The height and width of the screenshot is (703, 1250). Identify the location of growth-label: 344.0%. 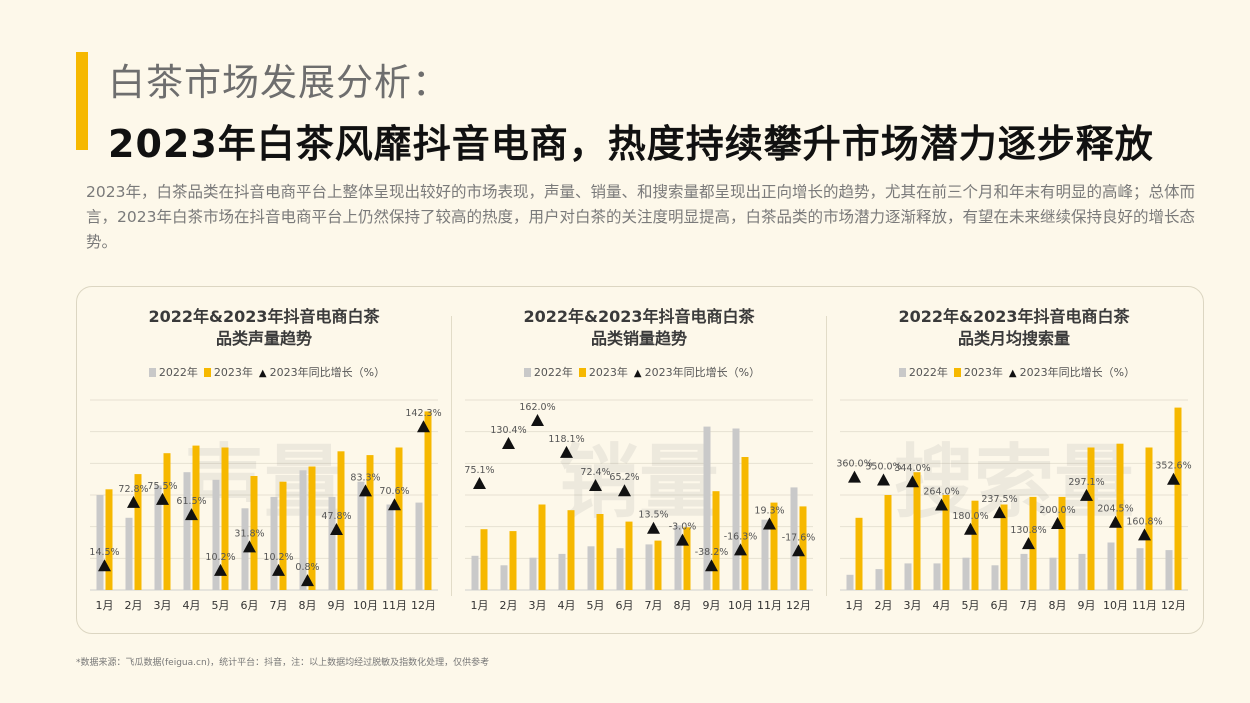
(912, 468).